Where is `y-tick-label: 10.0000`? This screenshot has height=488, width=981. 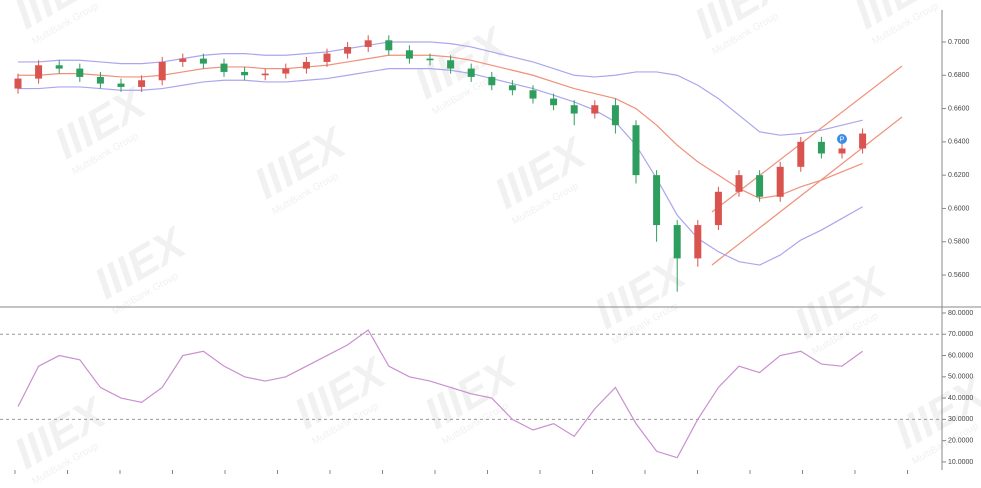
y-tick-label: 10.0000 is located at coordinates (960, 462).